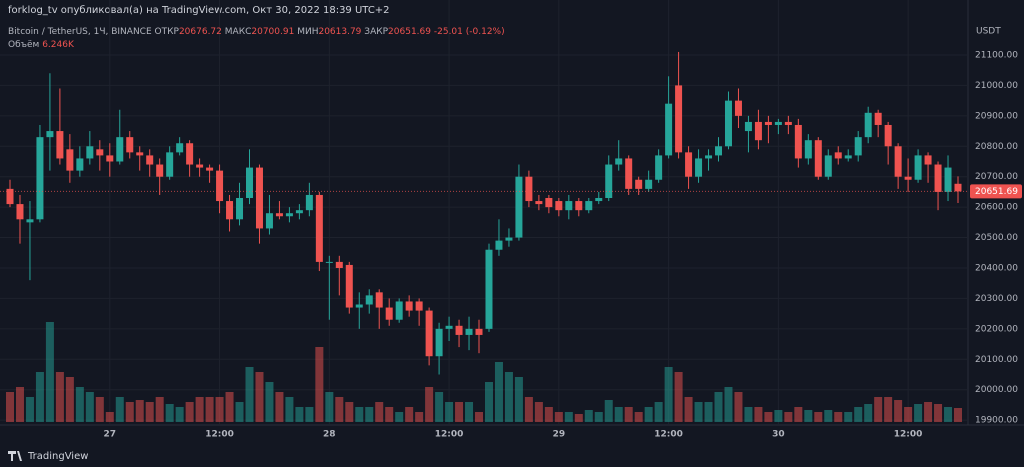  Describe the element at coordinates (41, 45) in the screenshot. I see `volume-legend: Объём 6.246K` at that location.